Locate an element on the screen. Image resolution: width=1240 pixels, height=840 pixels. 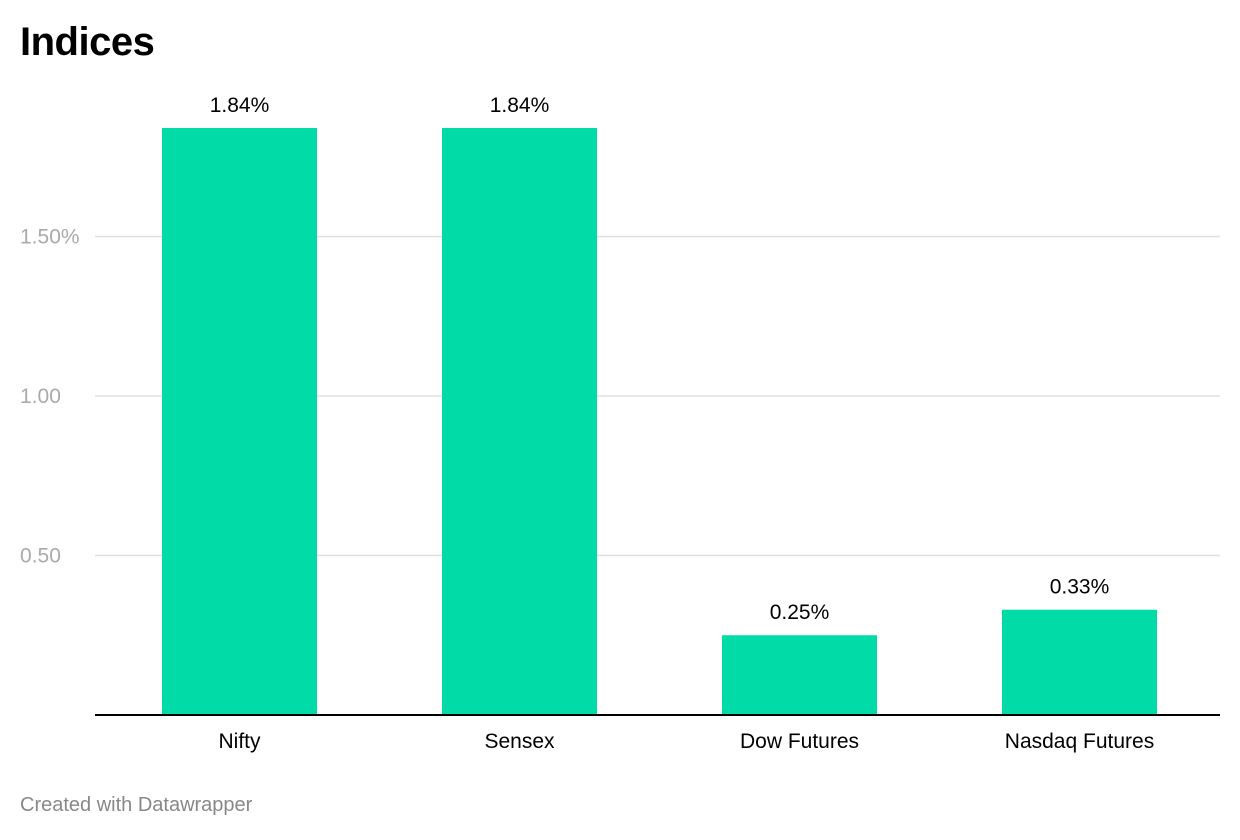
y-tick-label: 0.50 is located at coordinates (40, 555).